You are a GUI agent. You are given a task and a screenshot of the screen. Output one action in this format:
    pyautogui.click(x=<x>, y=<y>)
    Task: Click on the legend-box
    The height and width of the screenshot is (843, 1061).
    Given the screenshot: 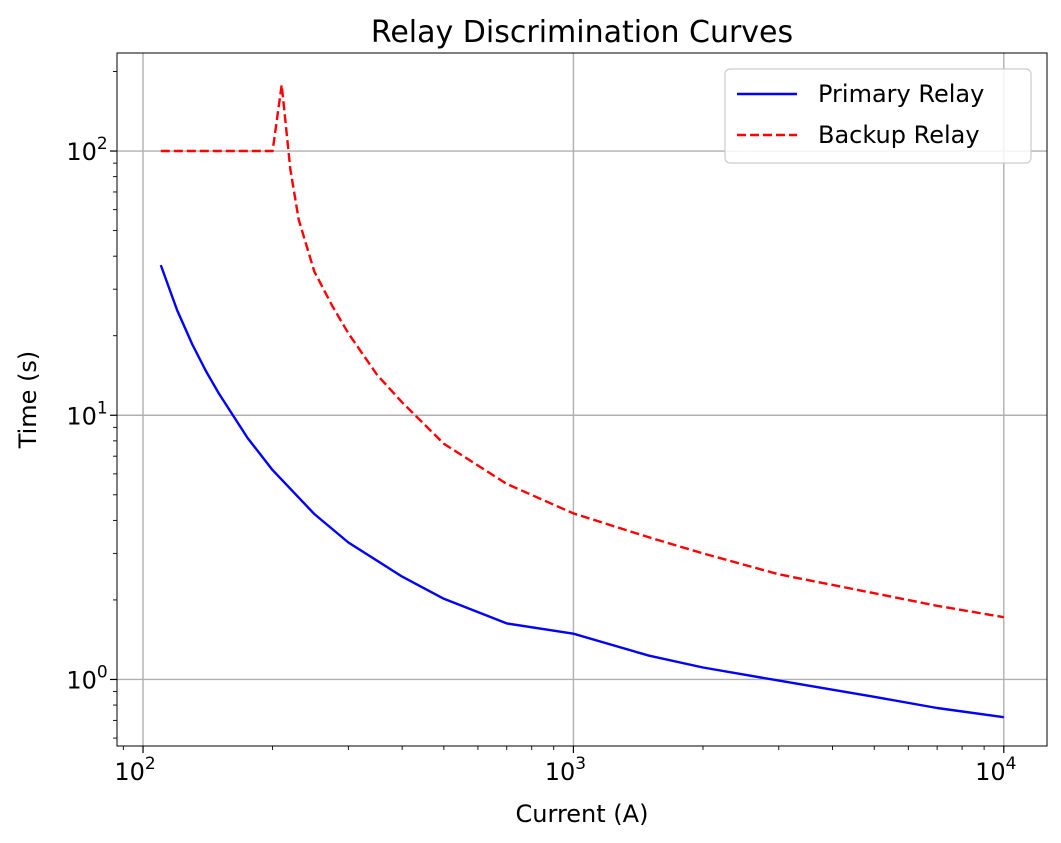 What is the action you would take?
    pyautogui.click(x=878, y=116)
    